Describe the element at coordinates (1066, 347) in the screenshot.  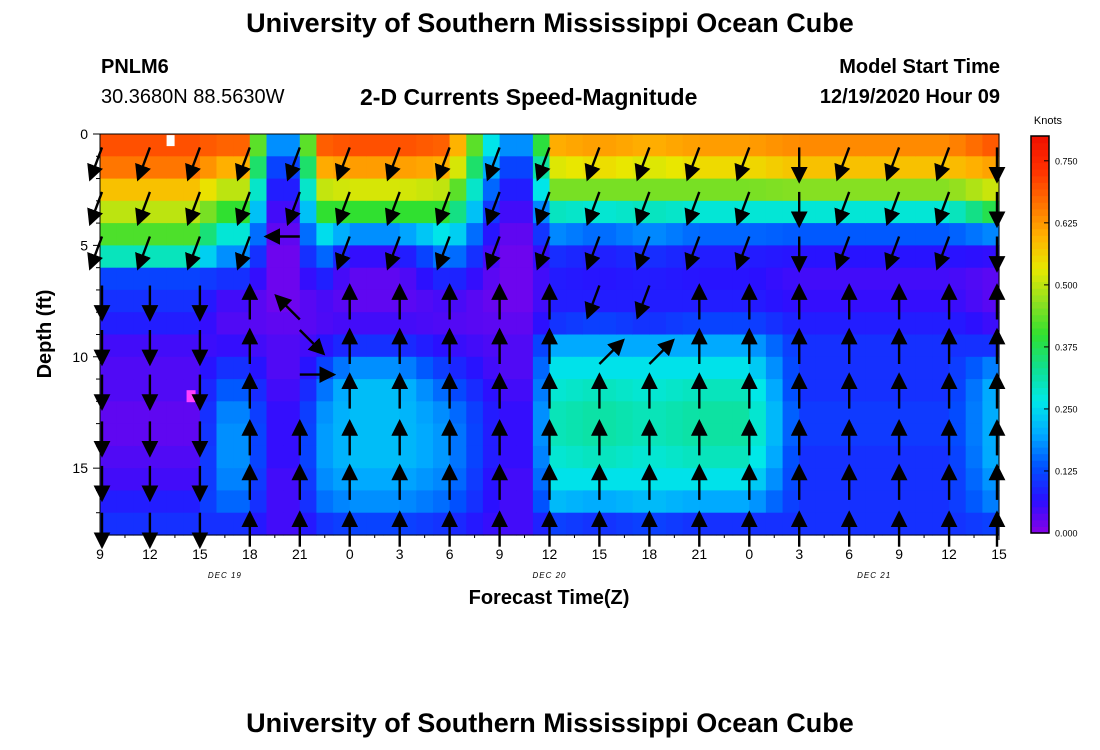
I see `colorbar-tick-label: 0.375` at that location.